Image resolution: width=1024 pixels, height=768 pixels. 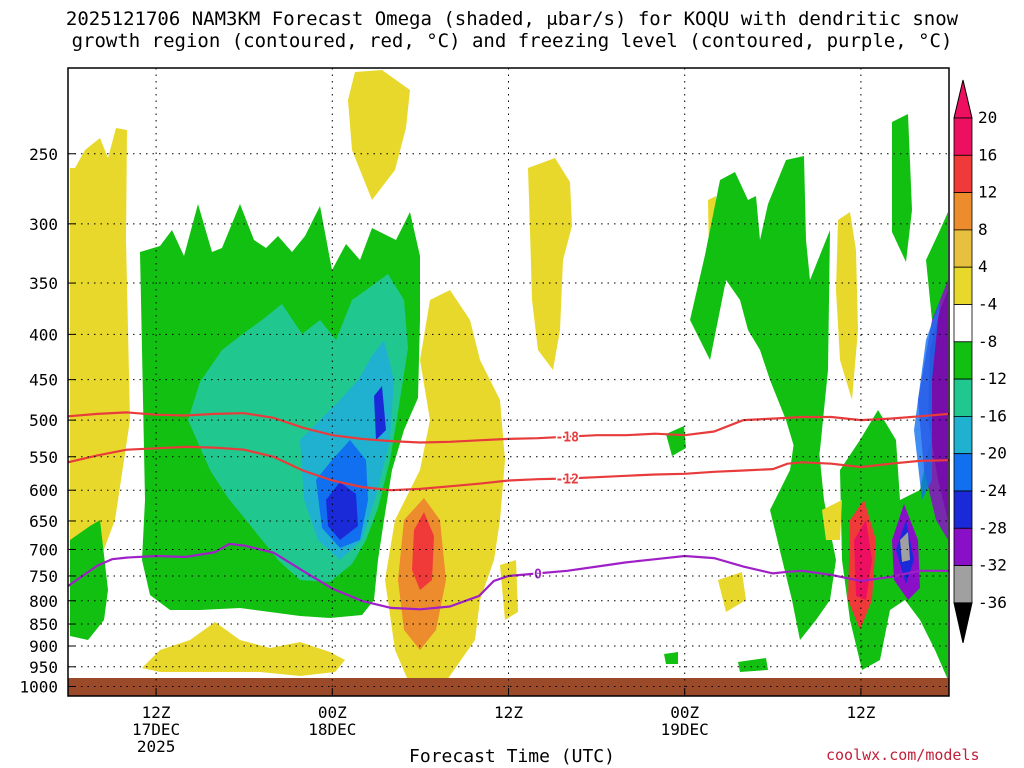 I want to click on y-tick-label: 800, so click(x=43, y=601).